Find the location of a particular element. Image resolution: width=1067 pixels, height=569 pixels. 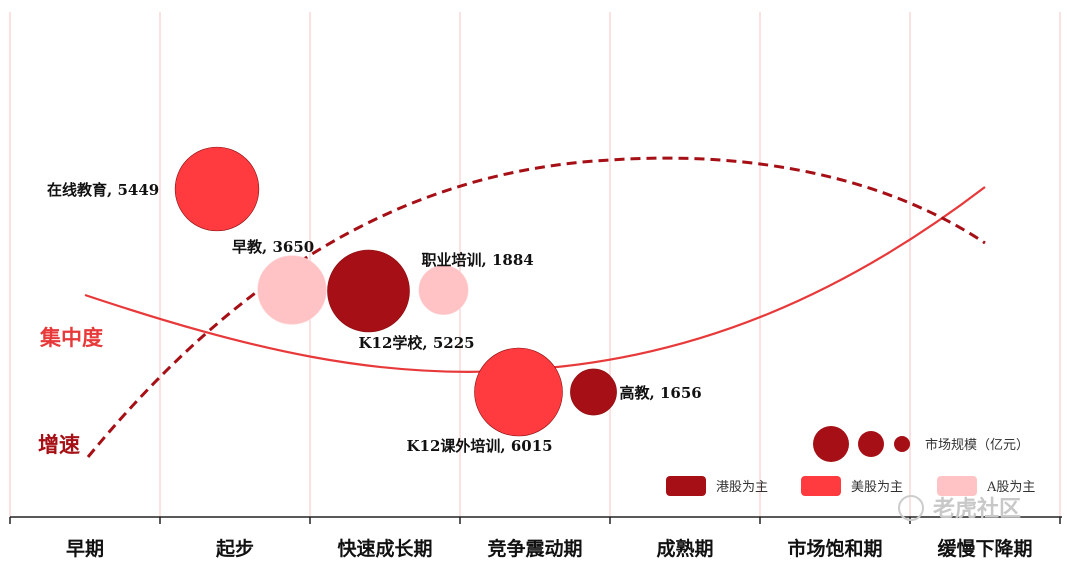

x-axis: 早期 起步 快速成长期 竞争震动期 成熟期 市场饱和期 缓慢下降期 is located at coordinates (535, 538).